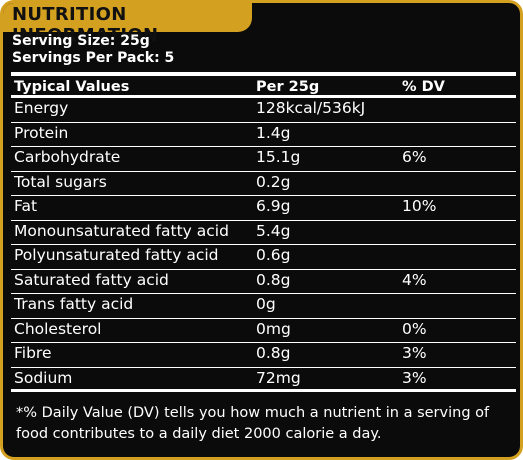 The image size is (523, 460). Describe the element at coordinates (273, 255) in the screenshot. I see `nutrient-amount: 0.6g` at that location.